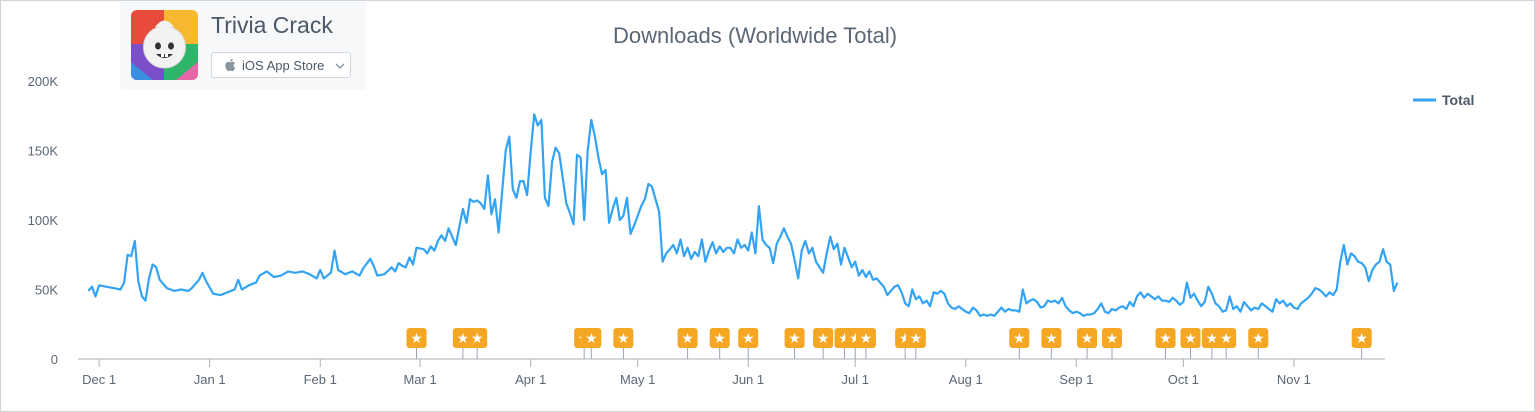 This screenshot has width=1535, height=412. What do you see at coordinates (43, 151) in the screenshot?
I see `y-tick-label: 150K` at bounding box center [43, 151].